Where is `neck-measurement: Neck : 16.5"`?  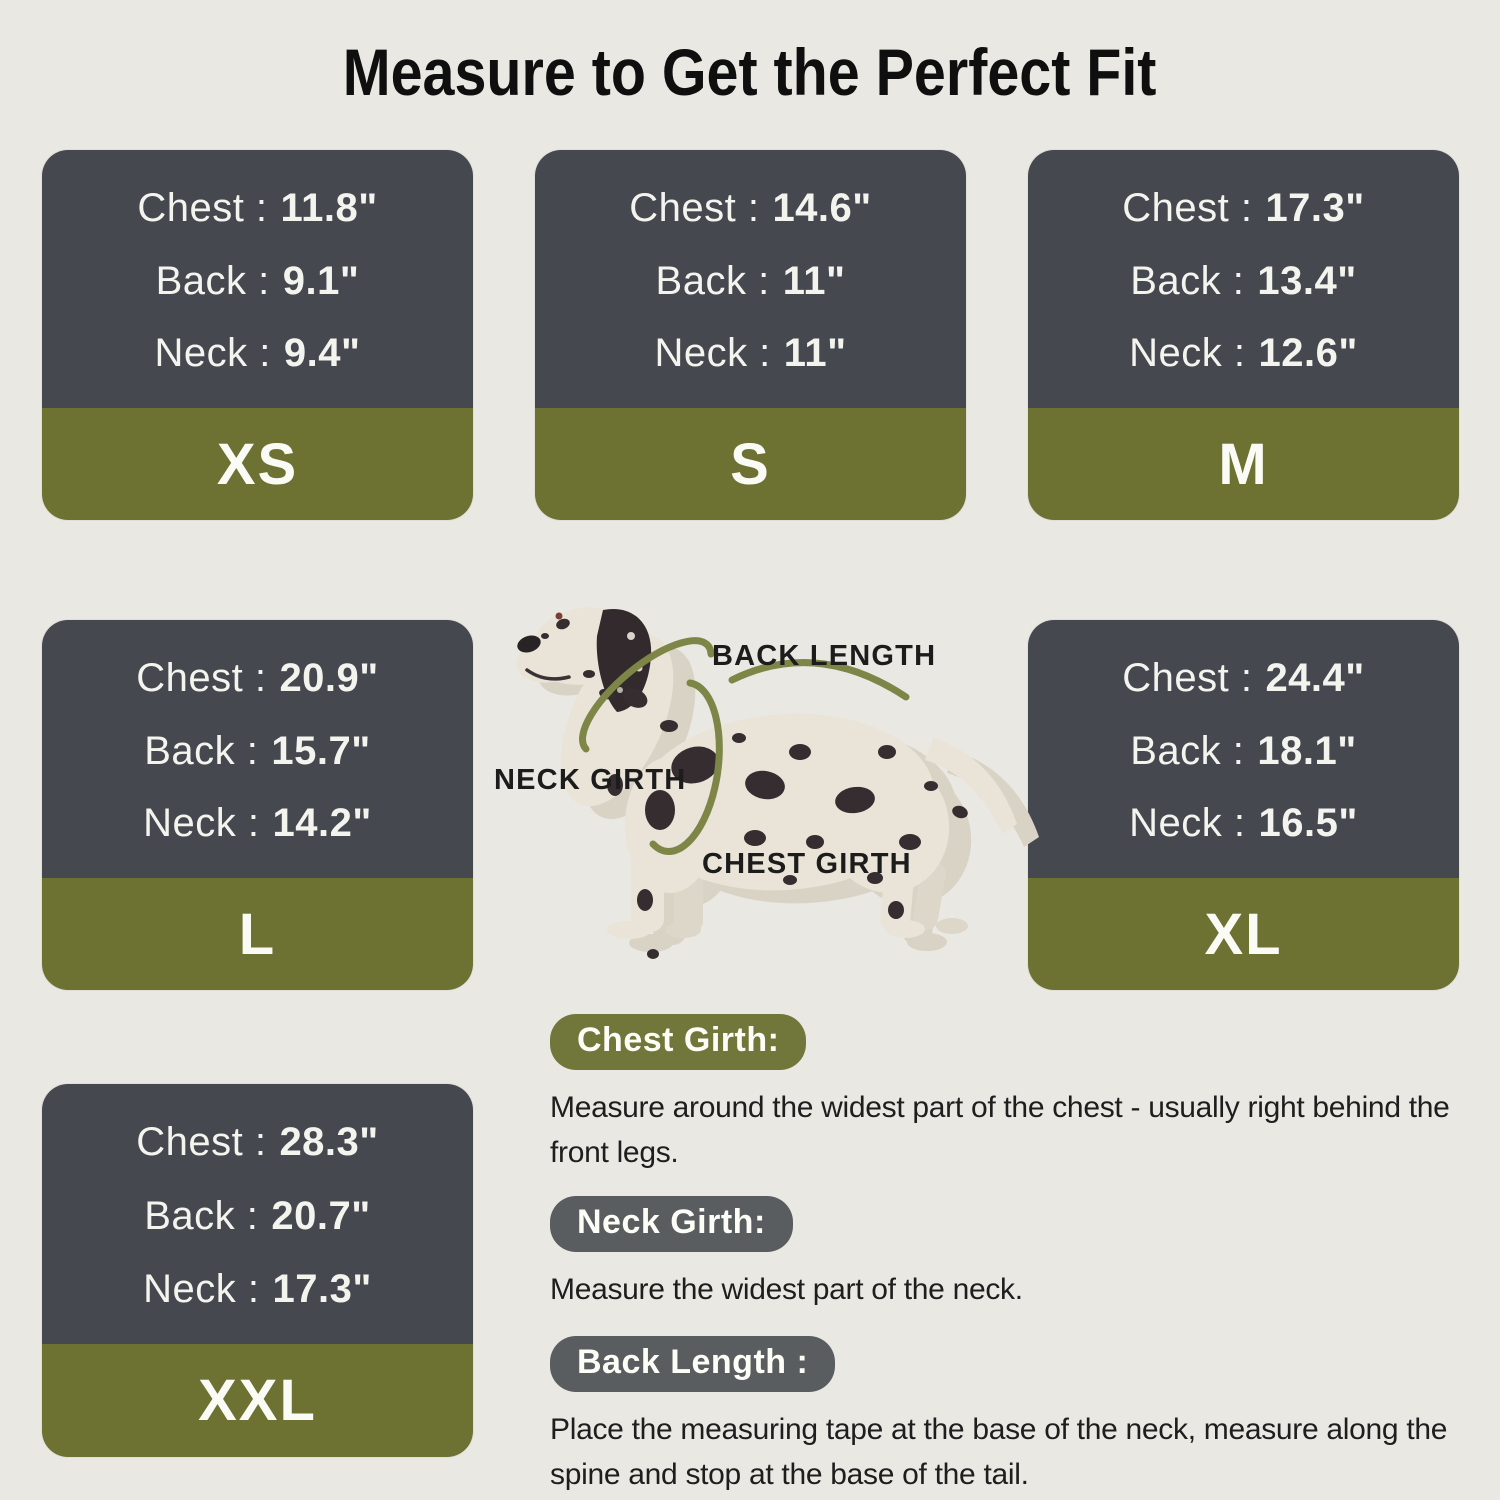
neck-measurement: Neck : 16.5" is located at coordinates (1243, 823).